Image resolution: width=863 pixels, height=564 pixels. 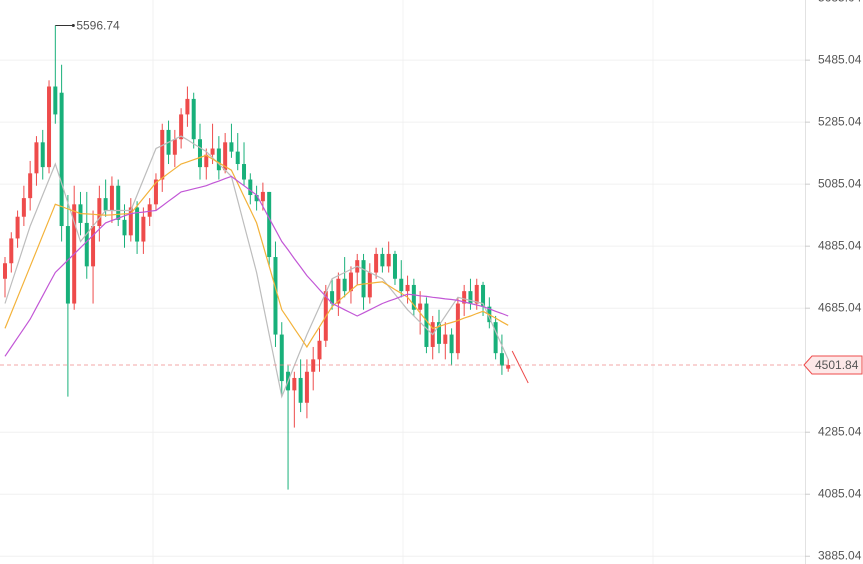 I want to click on last-price-label: 4501.84, so click(x=837, y=365).